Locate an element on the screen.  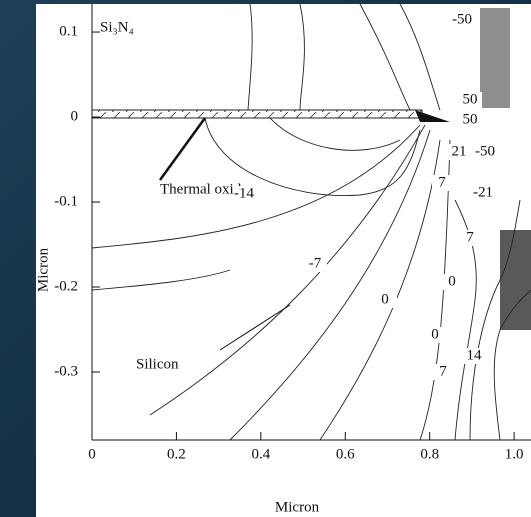
oxide-layer is located at coordinates (257, 114).